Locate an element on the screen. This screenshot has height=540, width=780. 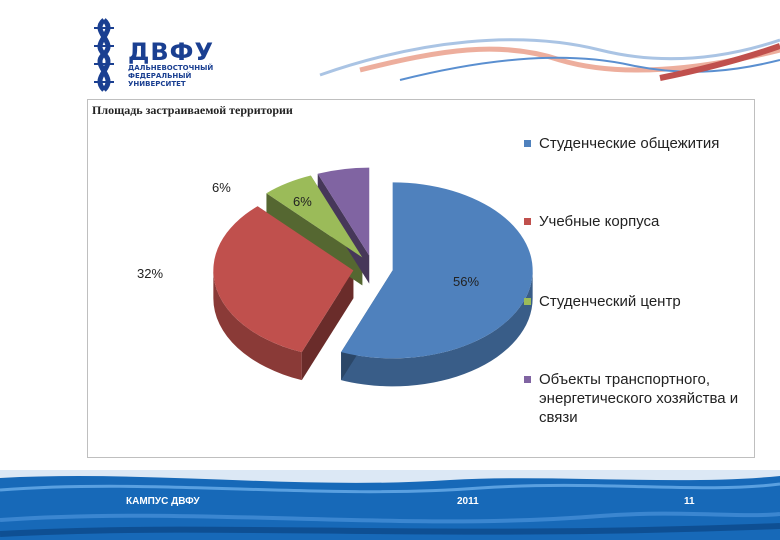
logo-name: ДВФУ is located at coordinates (171, 52).